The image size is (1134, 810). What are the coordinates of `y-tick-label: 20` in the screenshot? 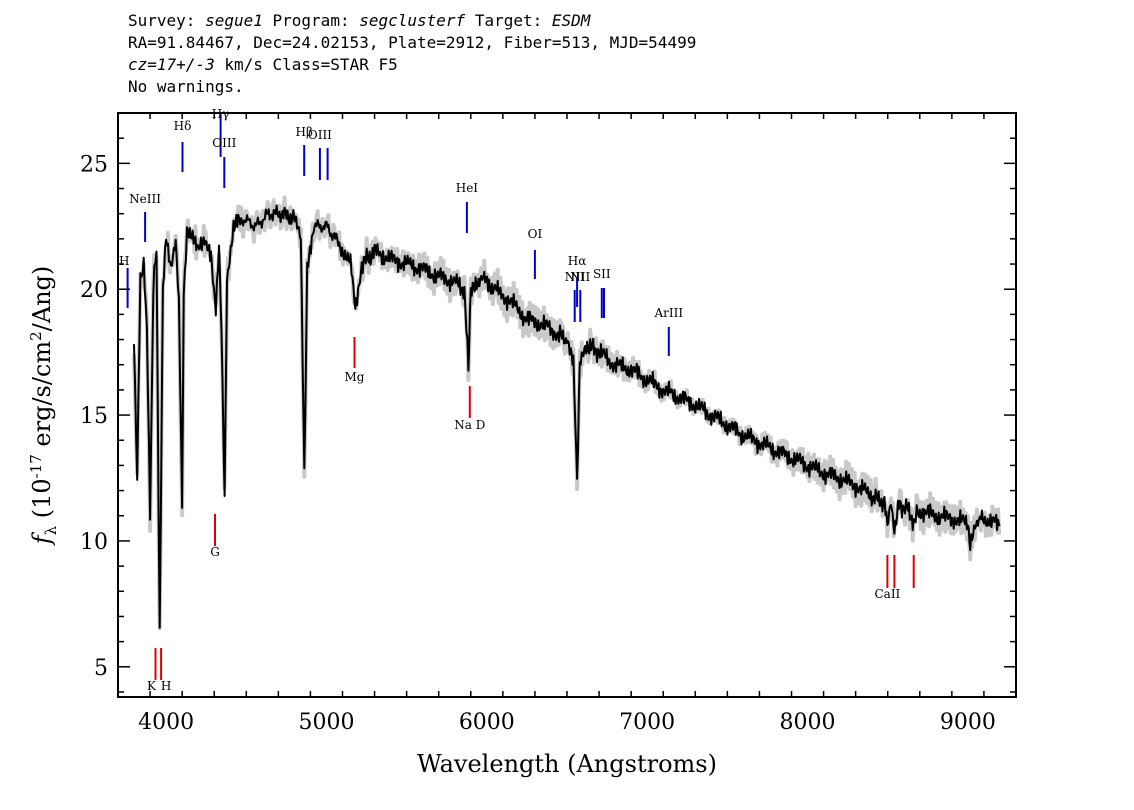 It's located at (94, 290).